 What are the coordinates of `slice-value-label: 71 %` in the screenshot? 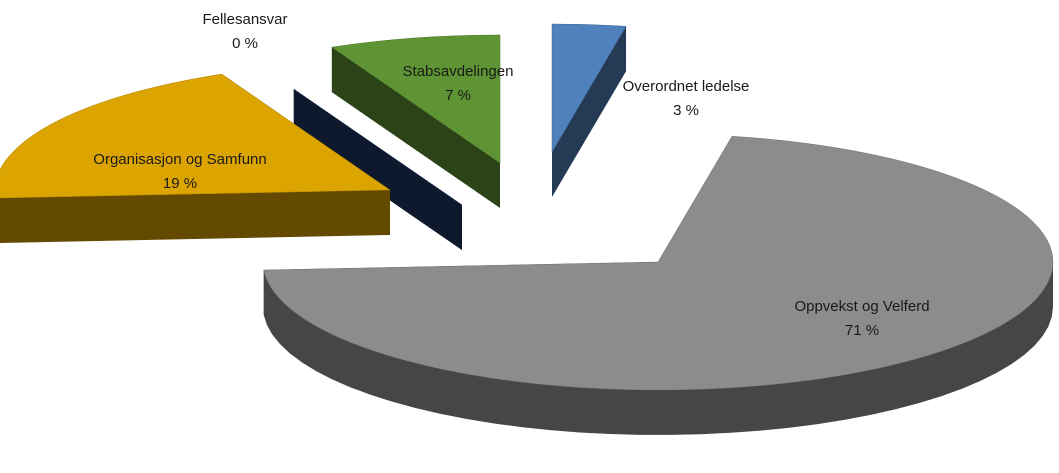 It's located at (862, 330).